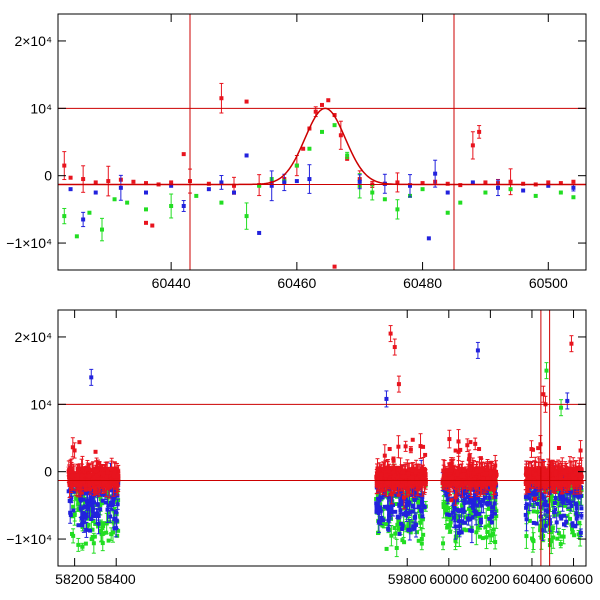 This screenshot has width=600, height=600. What do you see at coordinates (48, 176) in the screenshot?
I see `y-tick-label: 0` at bounding box center [48, 176].